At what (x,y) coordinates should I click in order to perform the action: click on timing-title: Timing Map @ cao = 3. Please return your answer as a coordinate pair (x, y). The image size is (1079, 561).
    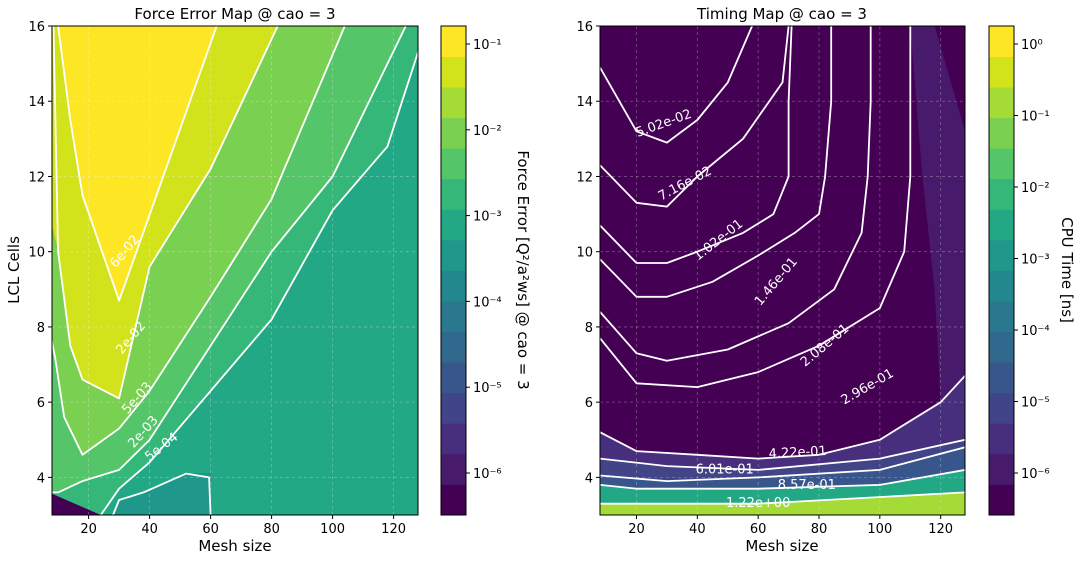
    Looking at the image, I should click on (781, 14).